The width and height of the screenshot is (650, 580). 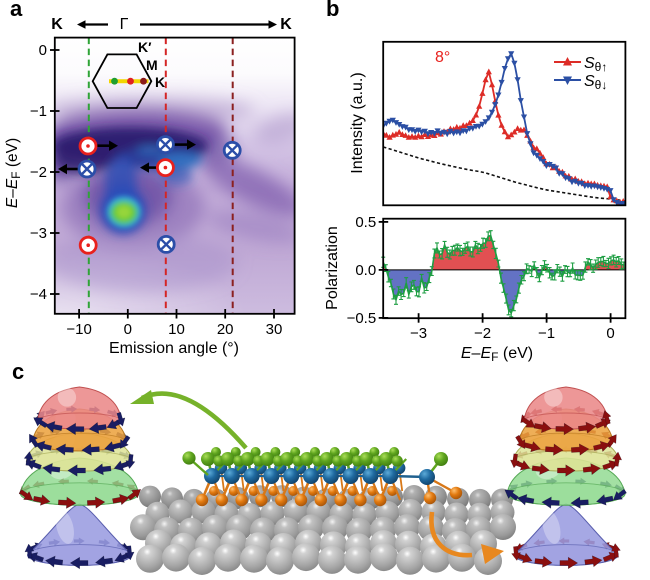 I want to click on svg-text: Intensity (a.u.), so click(x=357, y=122).